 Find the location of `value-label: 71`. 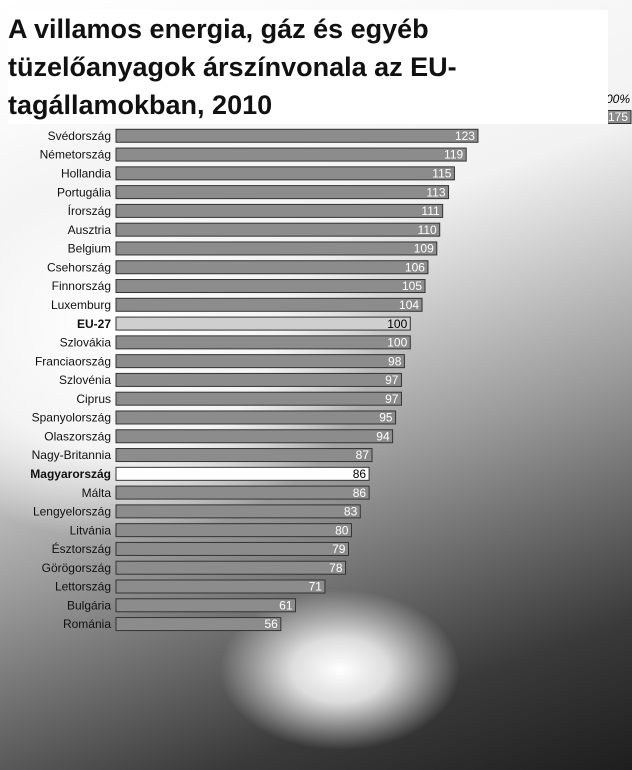

value-label: 71 is located at coordinates (316, 587).